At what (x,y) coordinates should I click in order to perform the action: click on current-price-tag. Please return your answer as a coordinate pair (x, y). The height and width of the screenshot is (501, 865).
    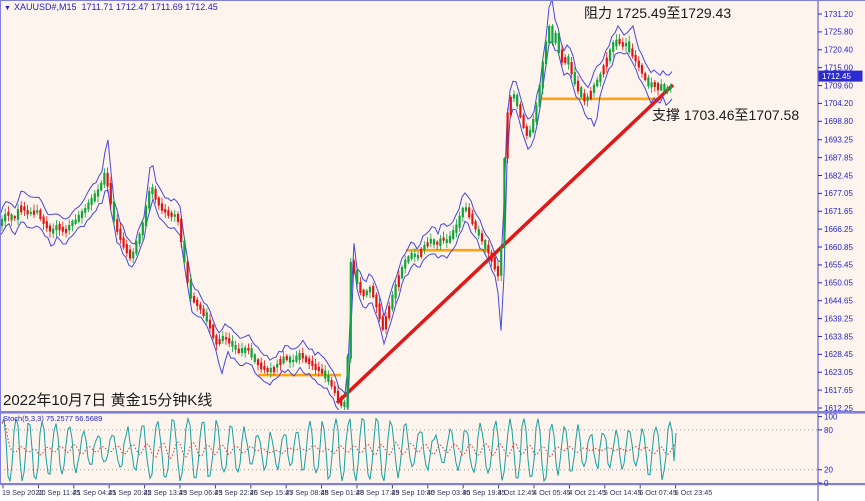
    Looking at the image, I should click on (840, 76).